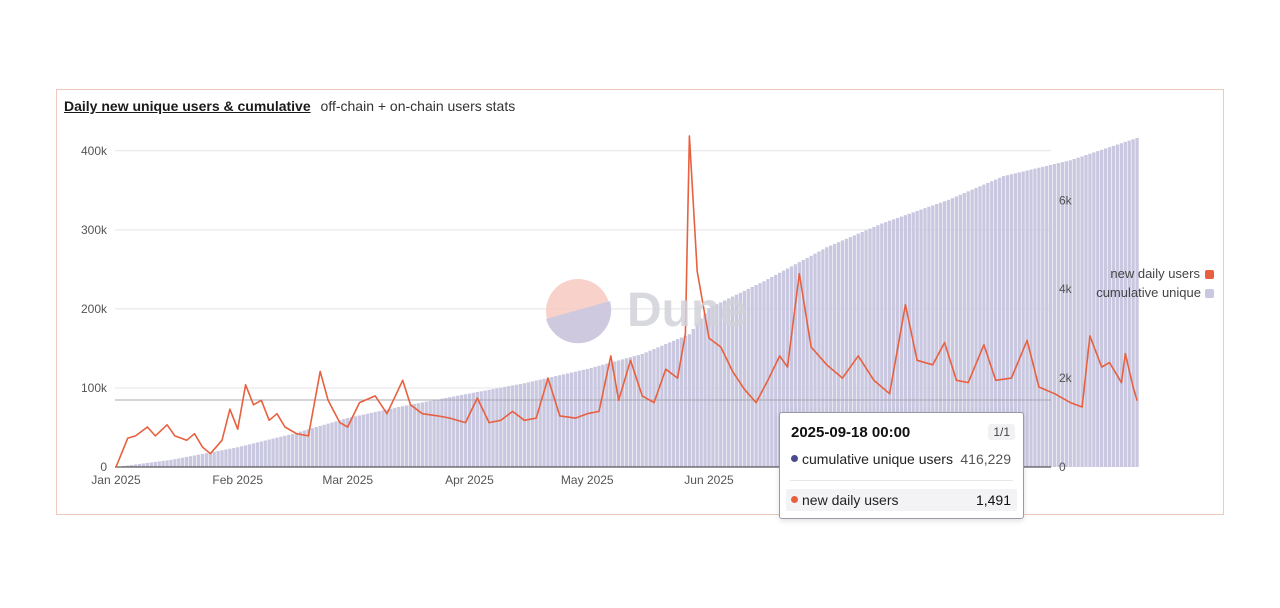 This screenshot has height=608, width=1280. I want to click on legend-item-new-daily-users: new daily users, so click(1135, 273).